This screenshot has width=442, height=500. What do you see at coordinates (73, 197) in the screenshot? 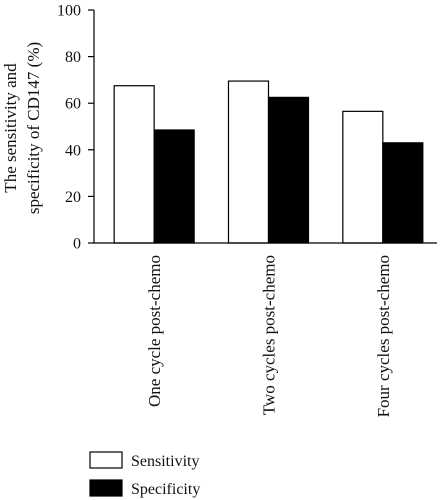
I see `y-tick-label: 20` at bounding box center [73, 197].